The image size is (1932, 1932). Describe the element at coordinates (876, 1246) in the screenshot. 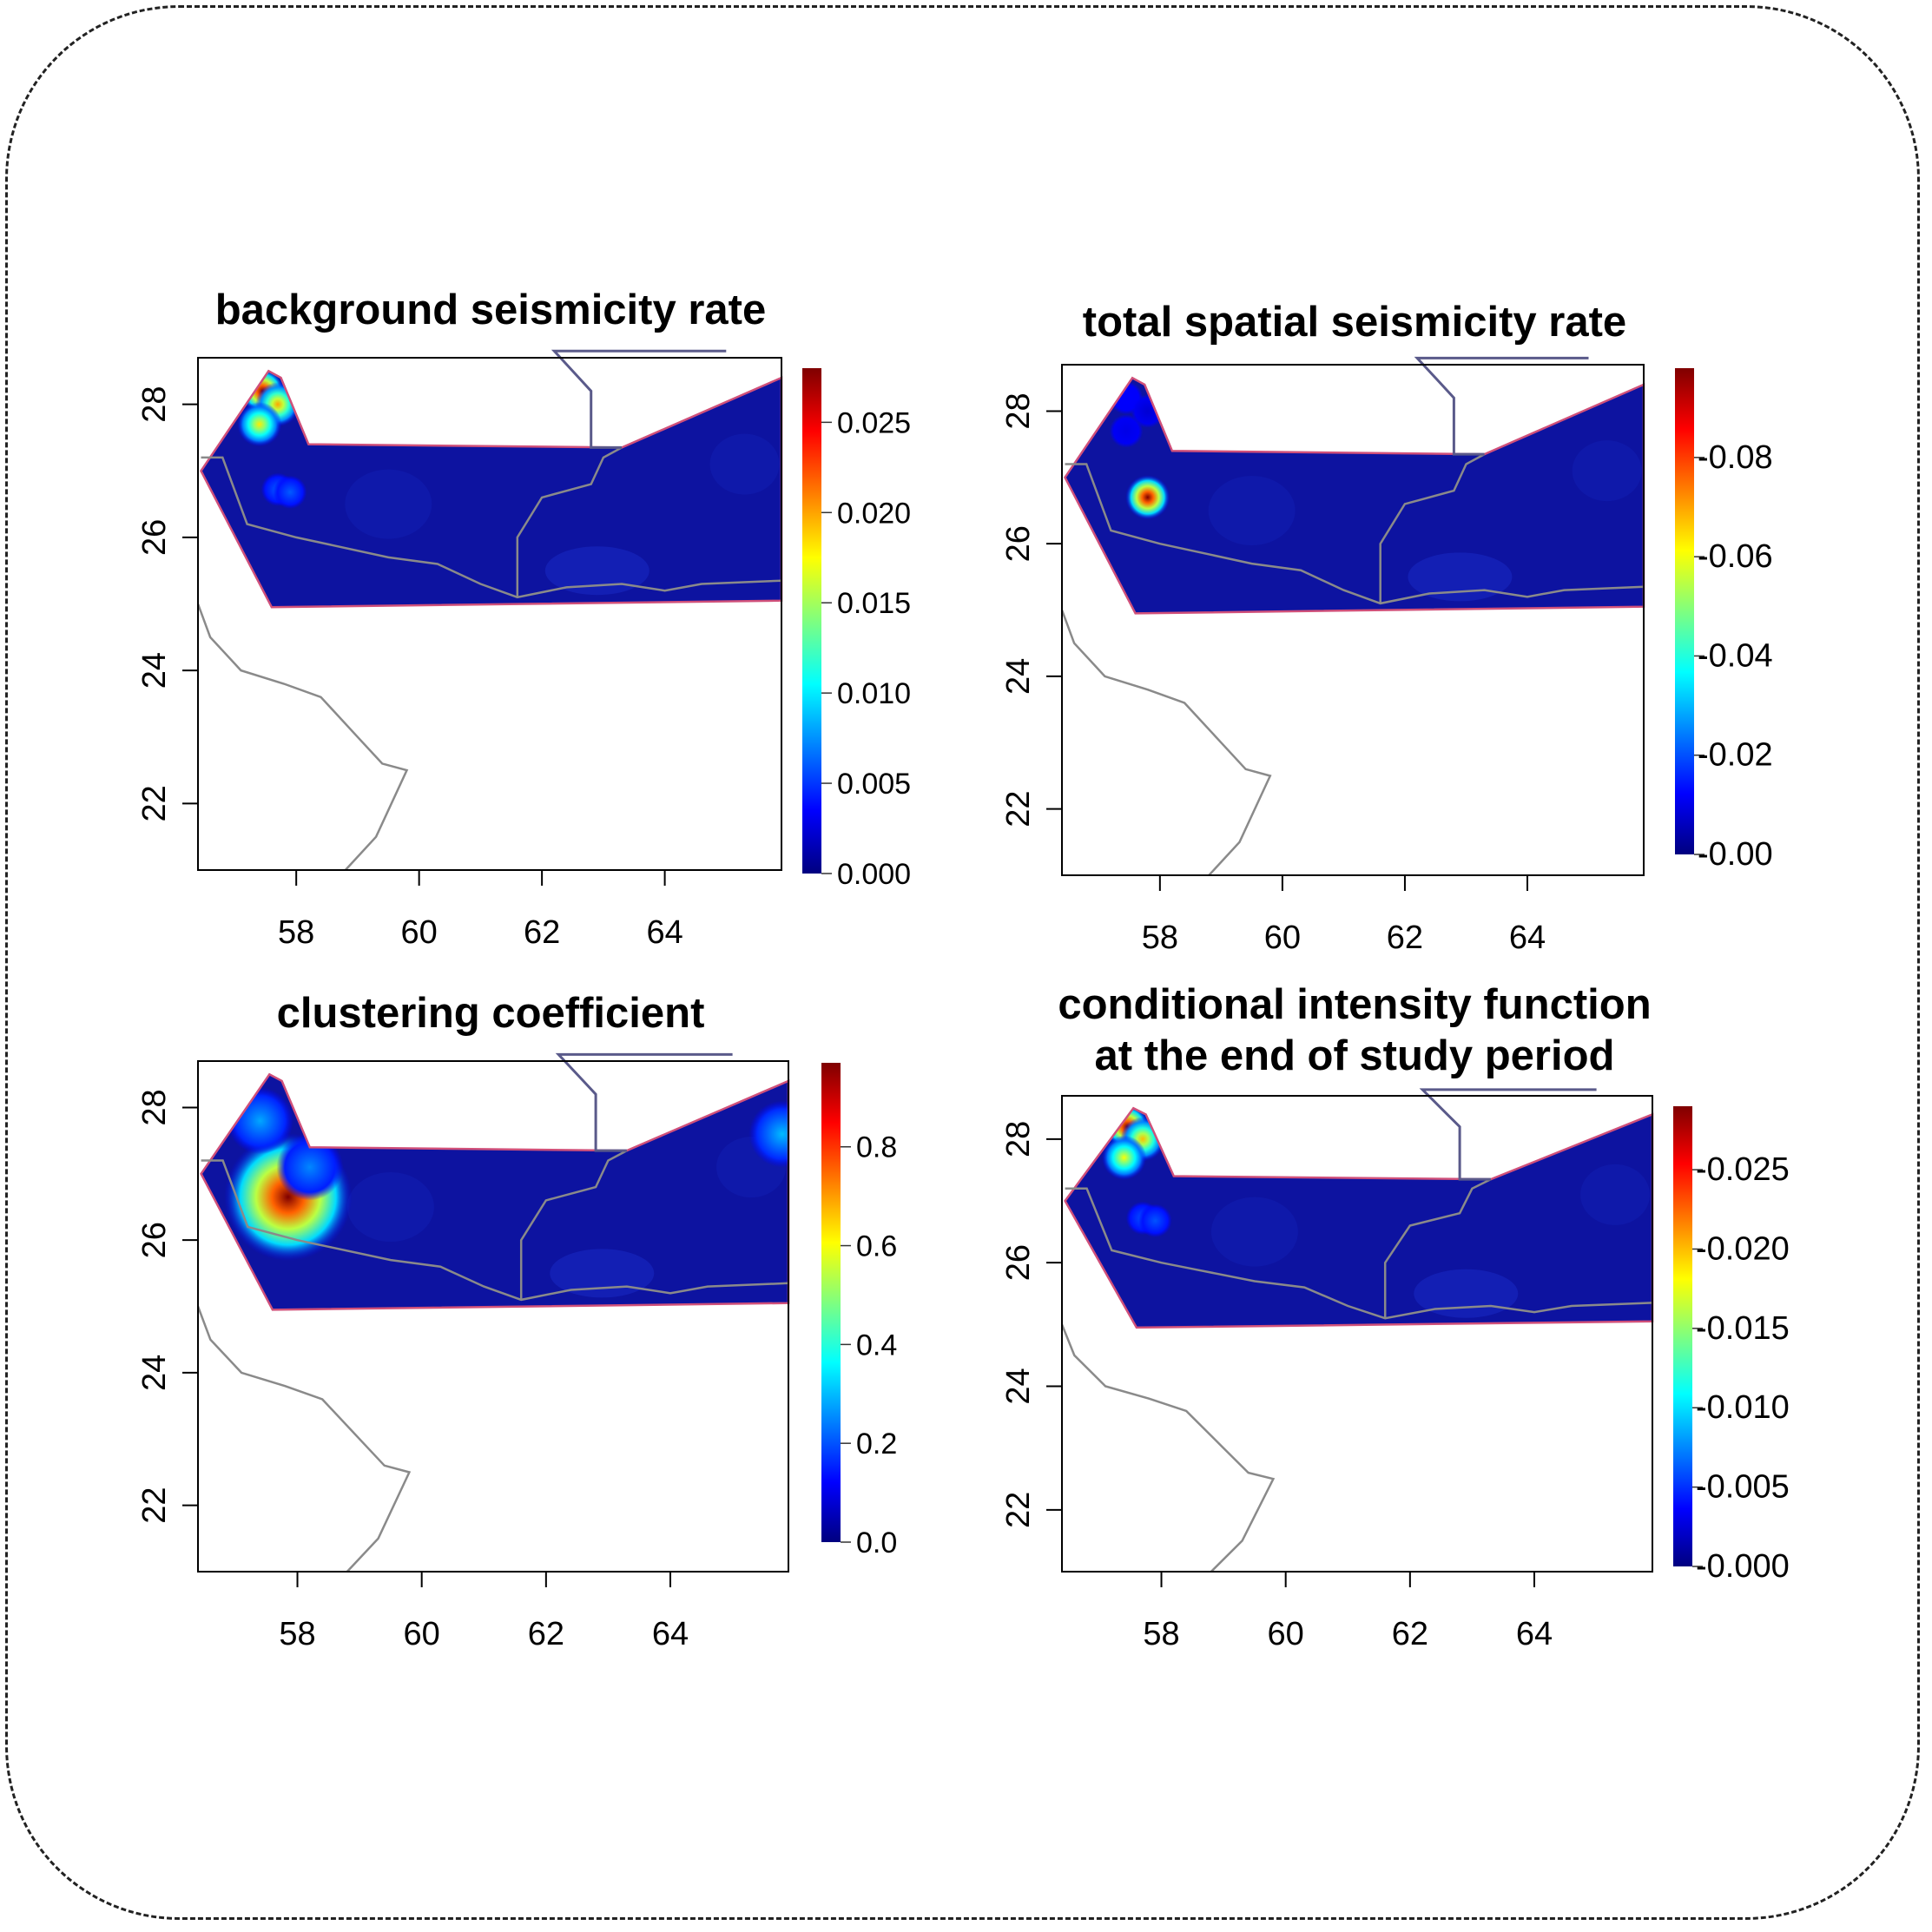

I see `colorbar-label: 0.6` at that location.